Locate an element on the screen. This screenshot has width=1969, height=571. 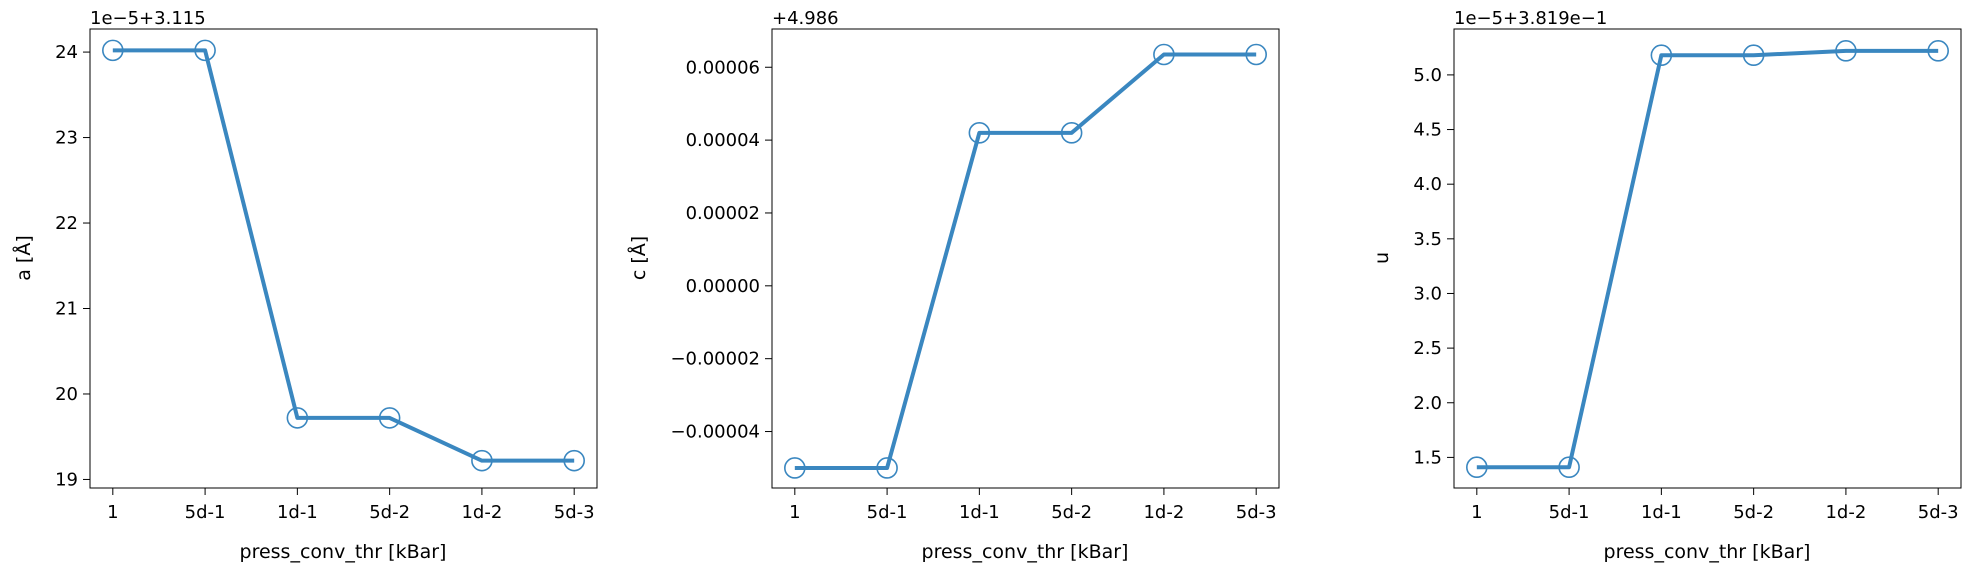
y-tick-label: 4.5 is located at coordinates (1427, 130).